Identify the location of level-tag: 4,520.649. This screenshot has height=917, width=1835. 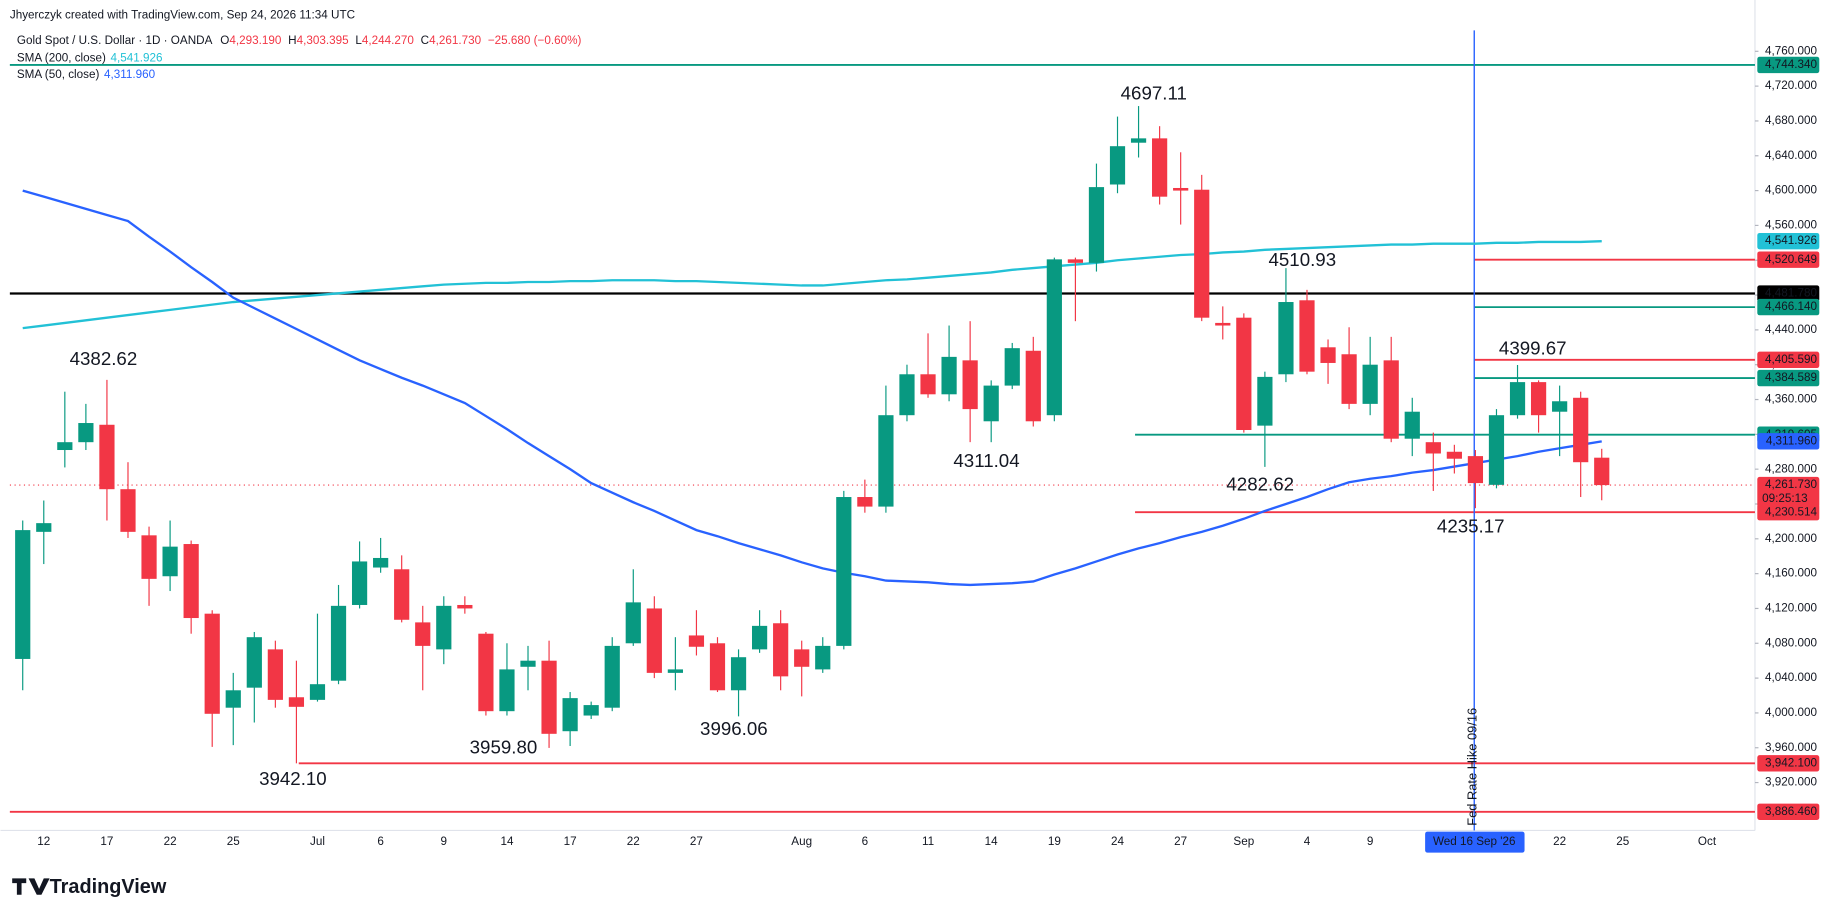
(1791, 259).